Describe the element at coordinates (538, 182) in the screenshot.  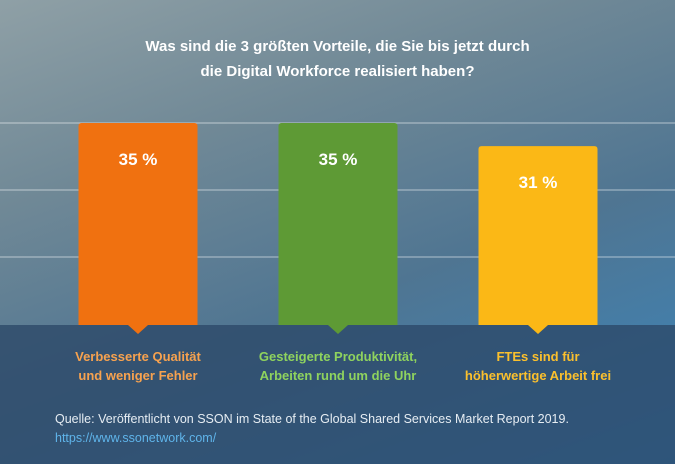
I see `bar-value-label-3: 31 %` at that location.